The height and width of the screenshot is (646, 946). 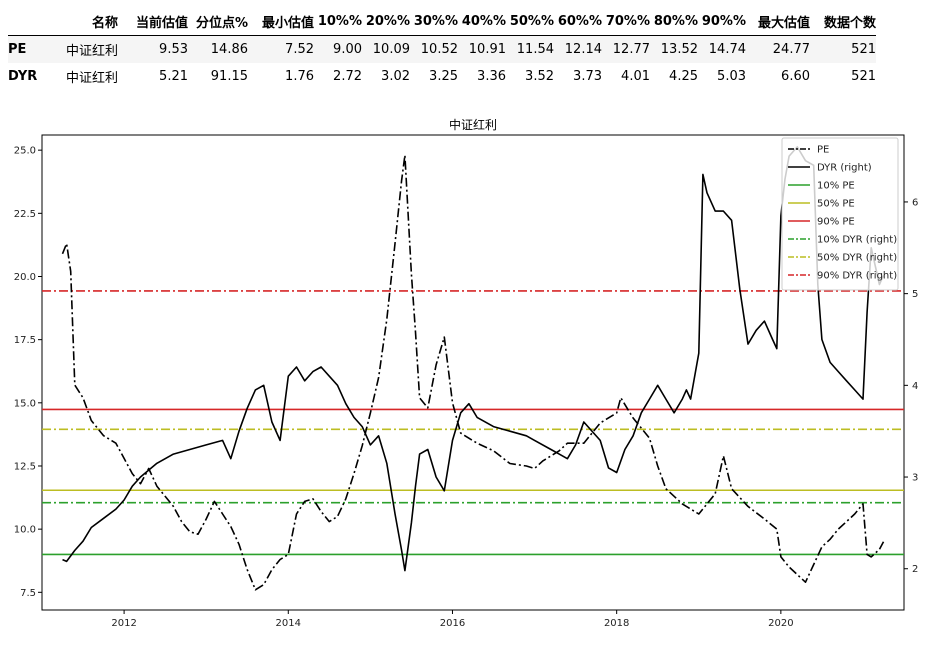 I want to click on table-cell: 4.01, so click(x=635, y=76).